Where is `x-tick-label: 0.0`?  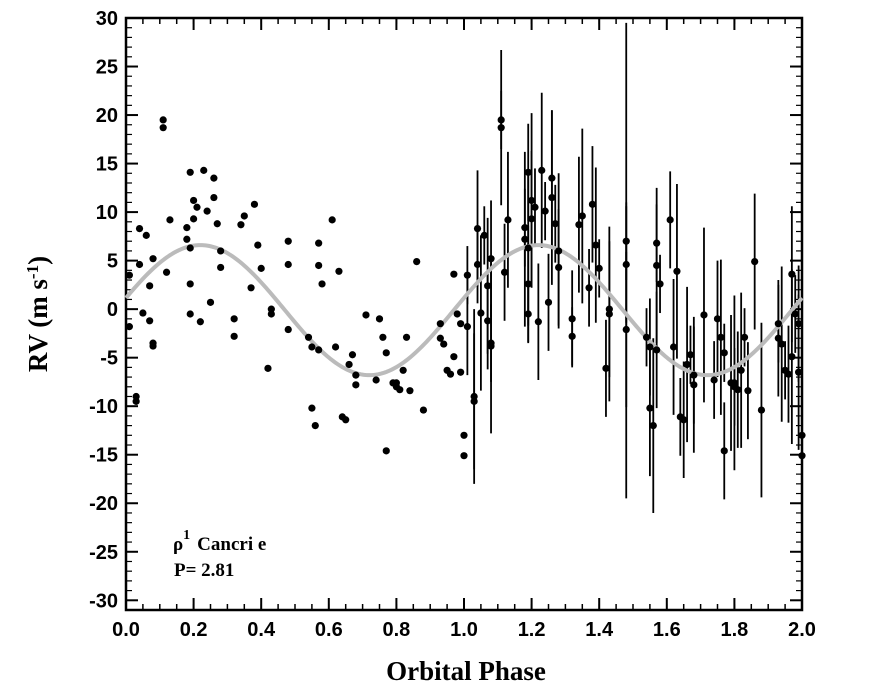
x-tick-label: 0.0 is located at coordinates (126, 630).